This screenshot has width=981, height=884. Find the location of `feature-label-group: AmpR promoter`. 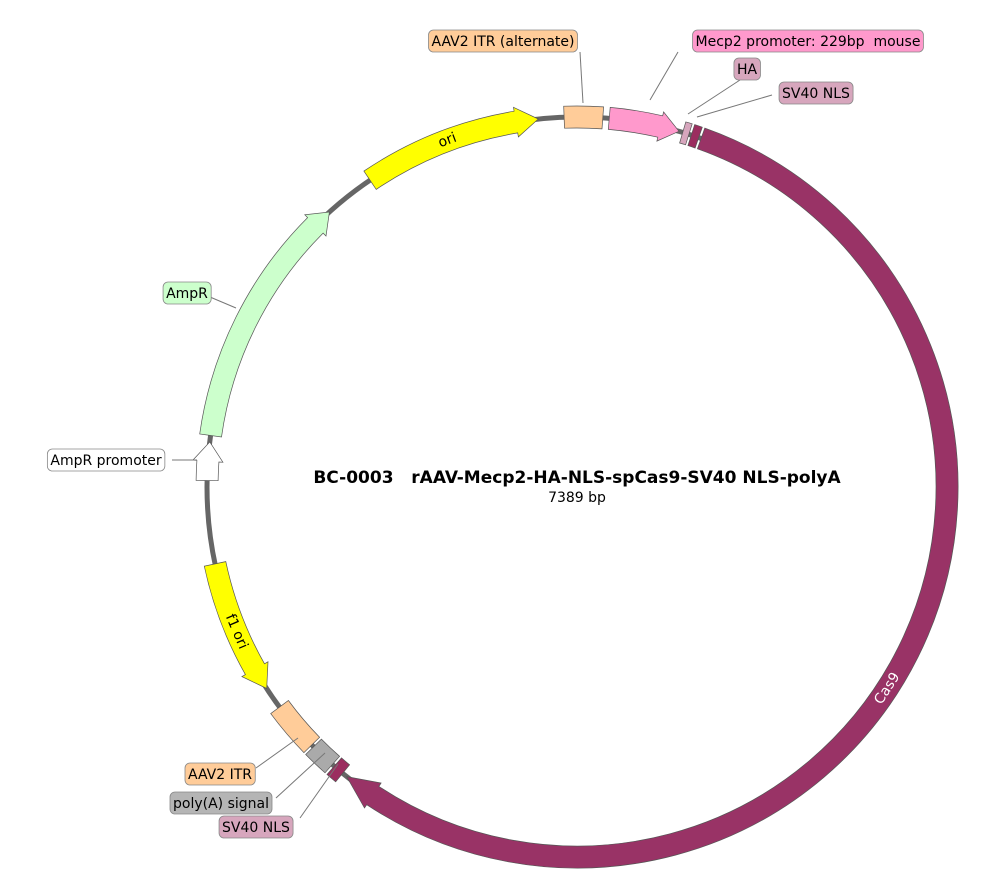

feature-label-group: AmpR promoter is located at coordinates (106, 460).